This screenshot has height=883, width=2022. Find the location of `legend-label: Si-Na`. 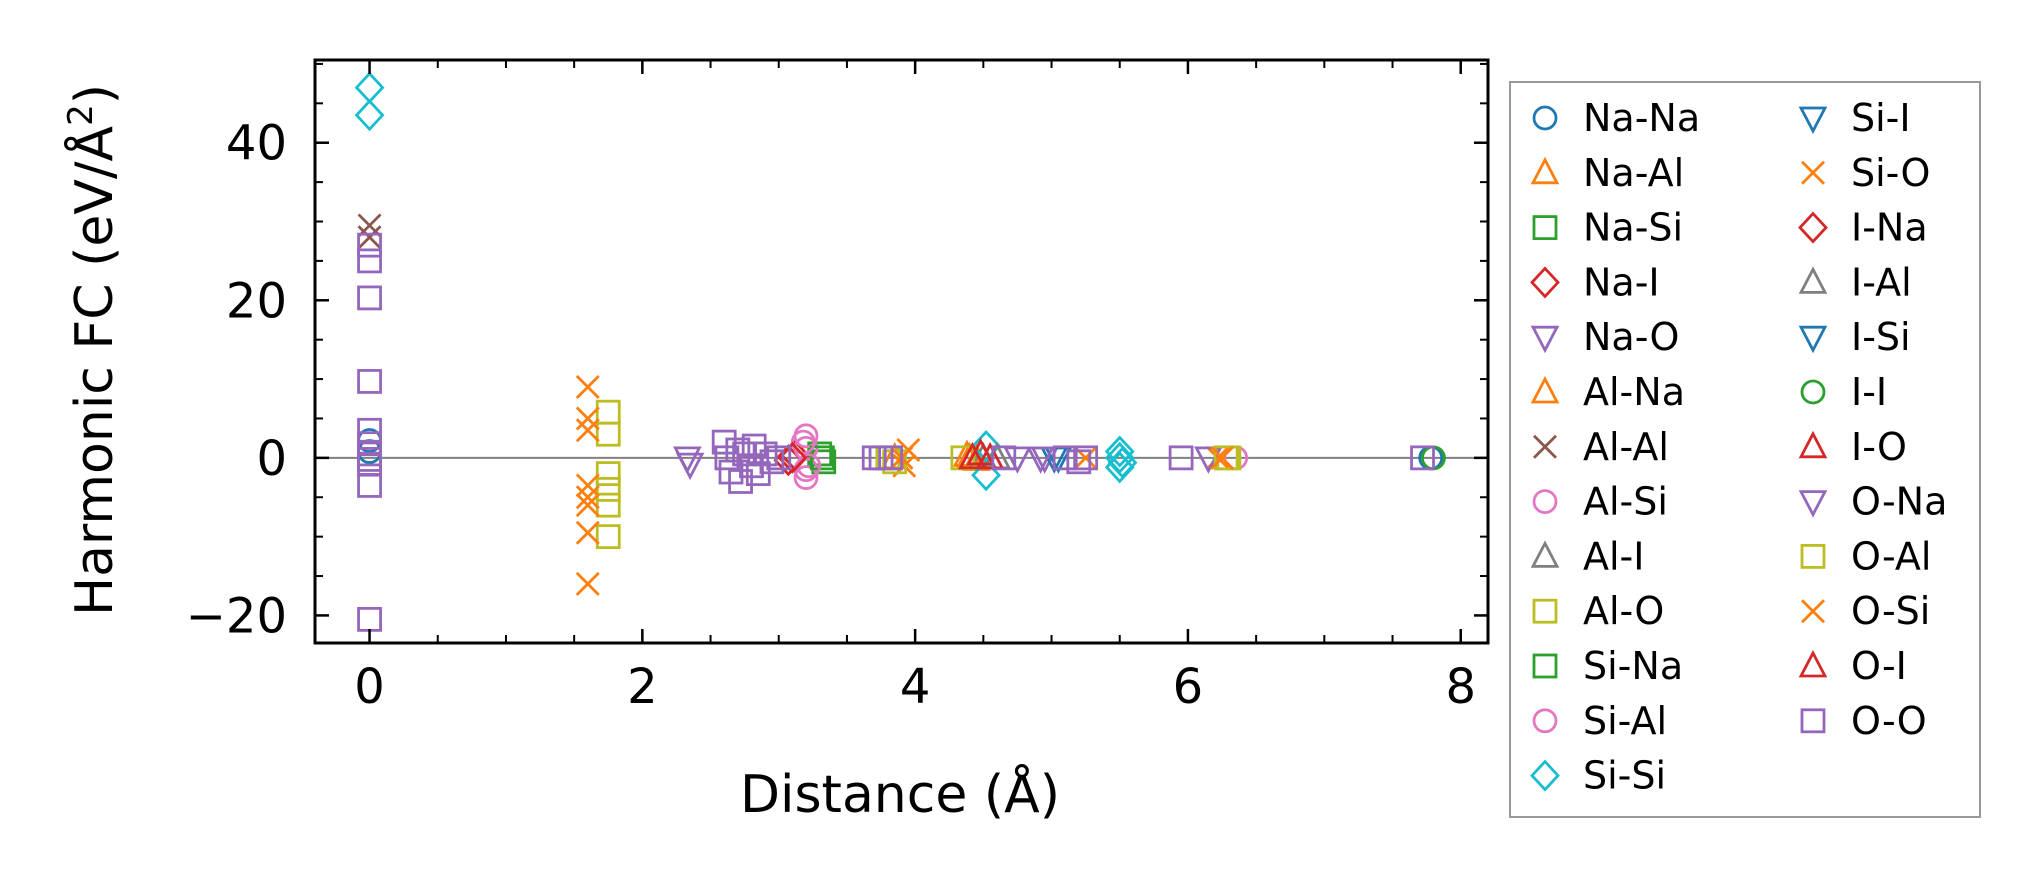

legend-label: Si-Na is located at coordinates (1633, 666).